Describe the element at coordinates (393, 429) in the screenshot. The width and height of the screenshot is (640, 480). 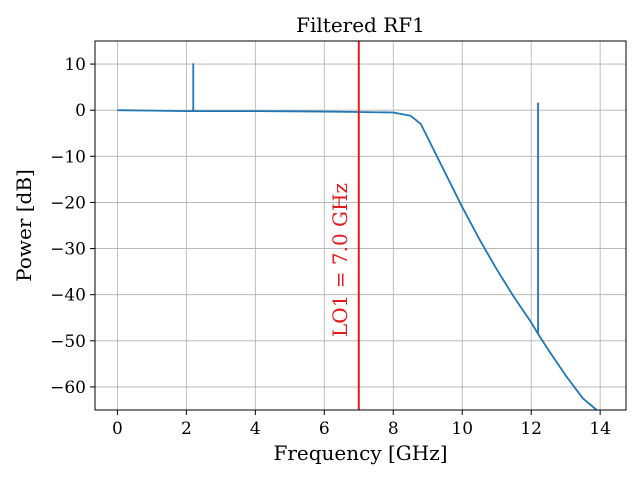
I see `x-tick-label: 8` at that location.